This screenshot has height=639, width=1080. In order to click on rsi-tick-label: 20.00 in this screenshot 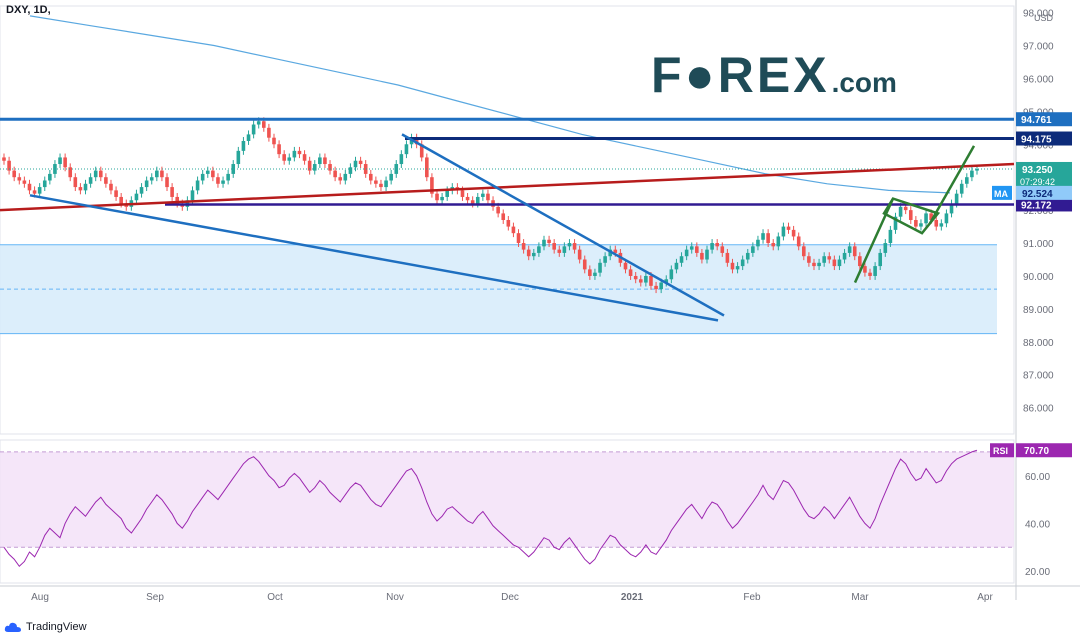, I will do `click(1037, 572)`.